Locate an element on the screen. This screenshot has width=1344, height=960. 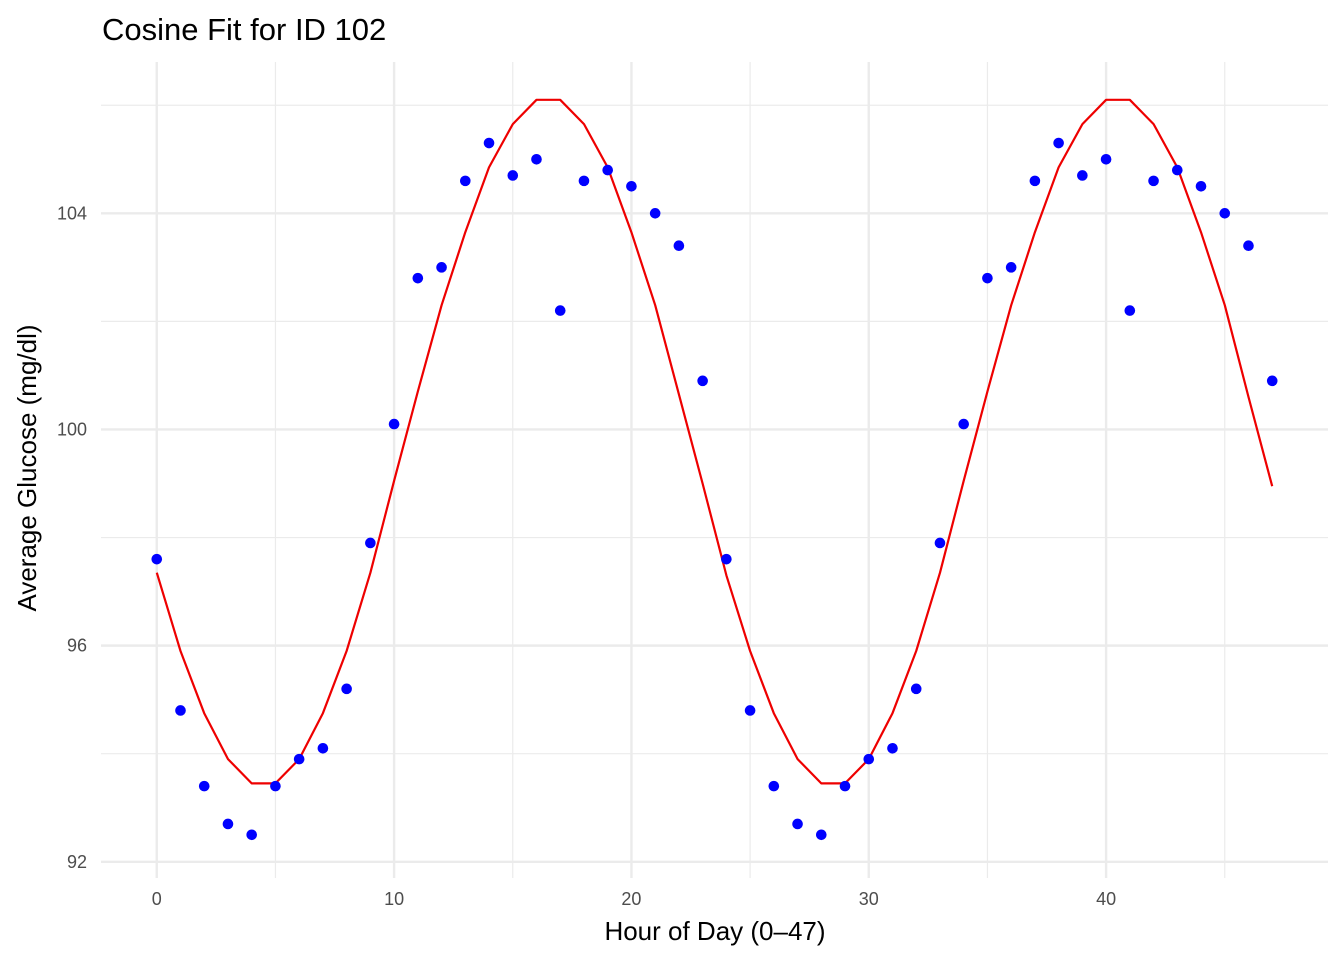
y-tick-label: 100 is located at coordinates (72, 429).